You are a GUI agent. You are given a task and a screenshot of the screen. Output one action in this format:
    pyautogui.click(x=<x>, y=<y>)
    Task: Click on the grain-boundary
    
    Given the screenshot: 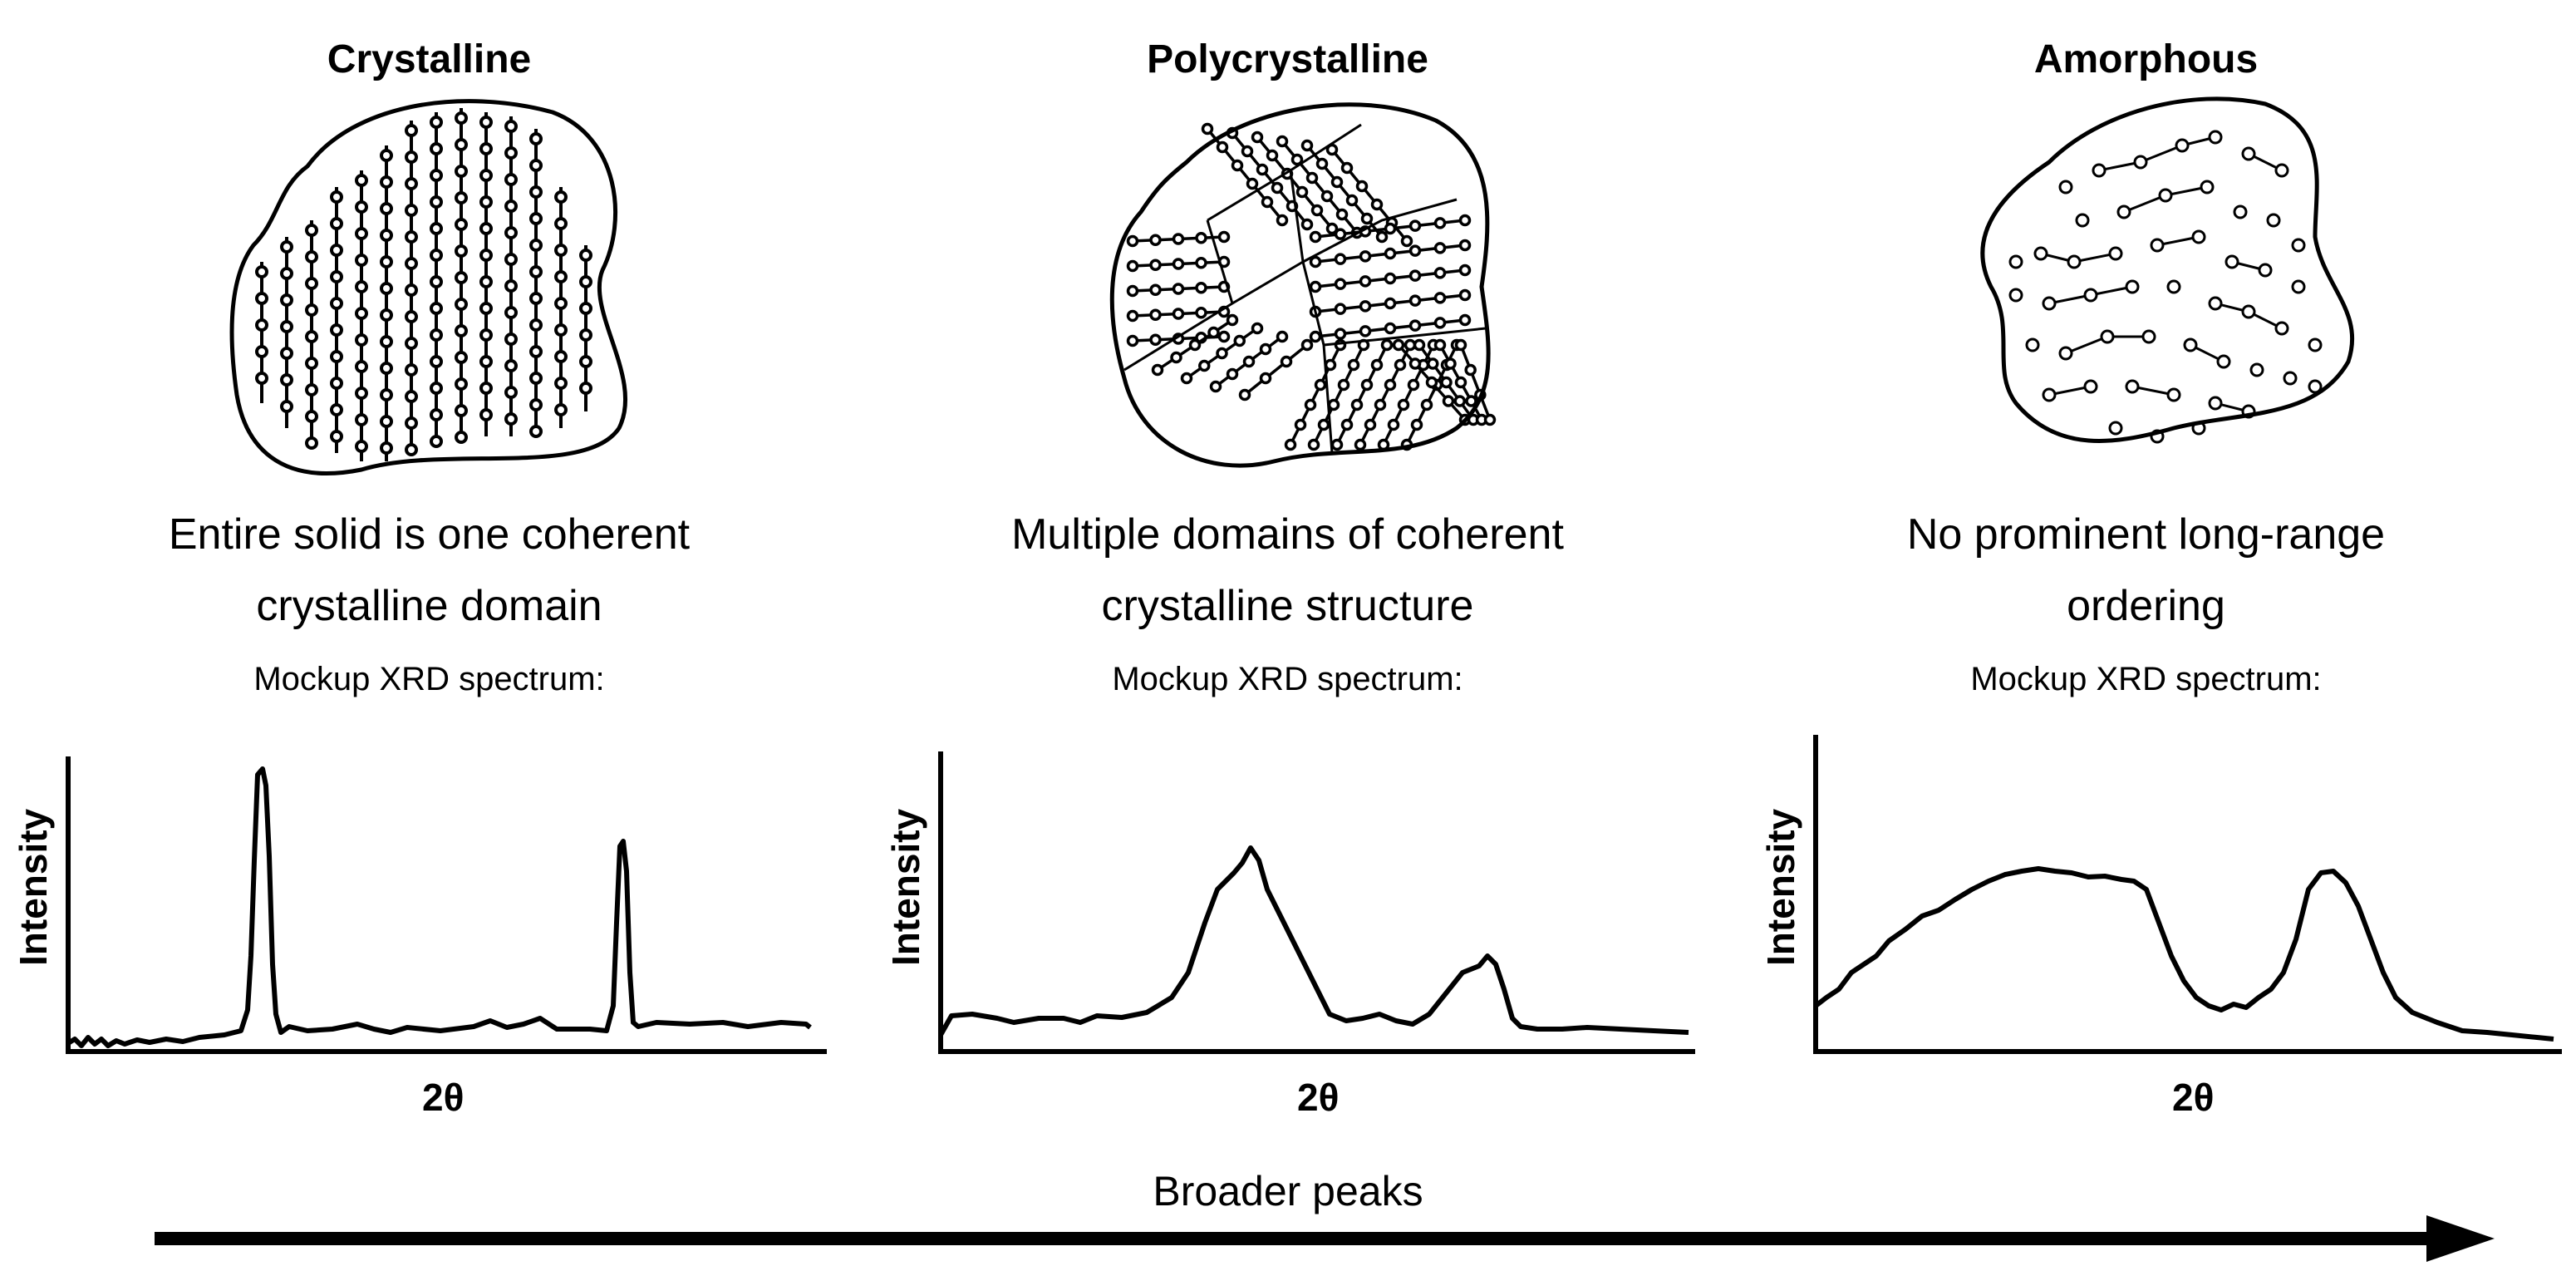 What is the action you would take?
    pyautogui.click(x=1405, y=337)
    